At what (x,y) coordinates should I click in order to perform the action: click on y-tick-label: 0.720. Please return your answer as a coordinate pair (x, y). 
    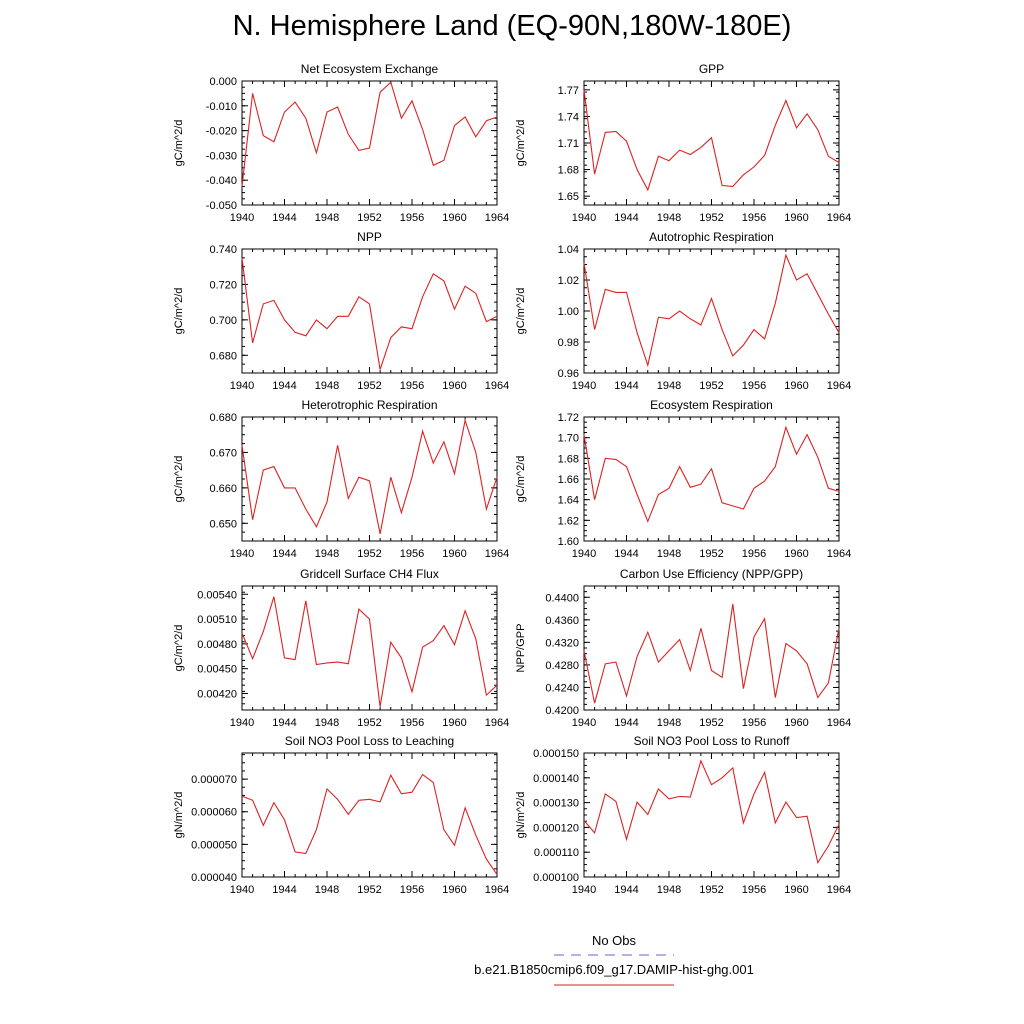
    Looking at the image, I should click on (223, 285).